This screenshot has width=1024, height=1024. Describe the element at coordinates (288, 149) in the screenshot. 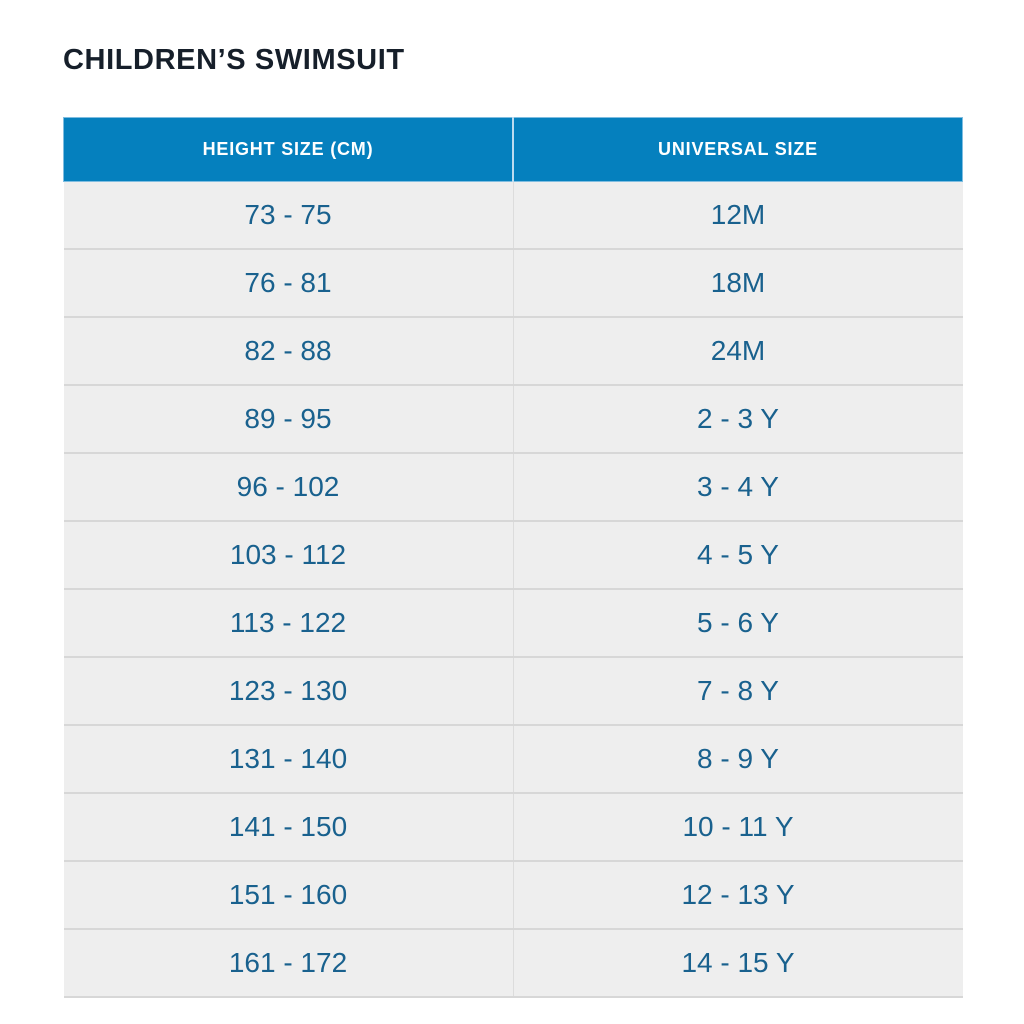

I see `column-header-height-size: HEIGHT SIZE (CM)` at that location.